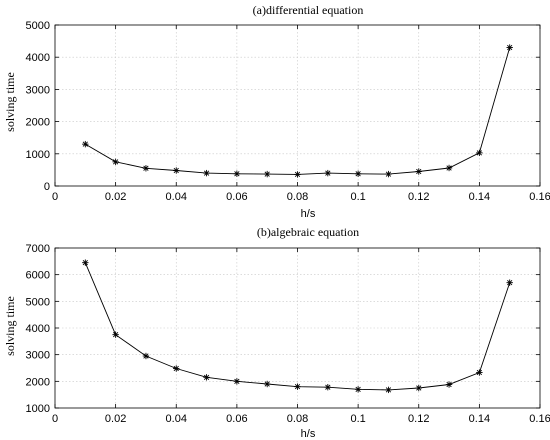 Image resolution: width=550 pixels, height=440 pixels. I want to click on y-tick-label: 6000, so click(38, 276).